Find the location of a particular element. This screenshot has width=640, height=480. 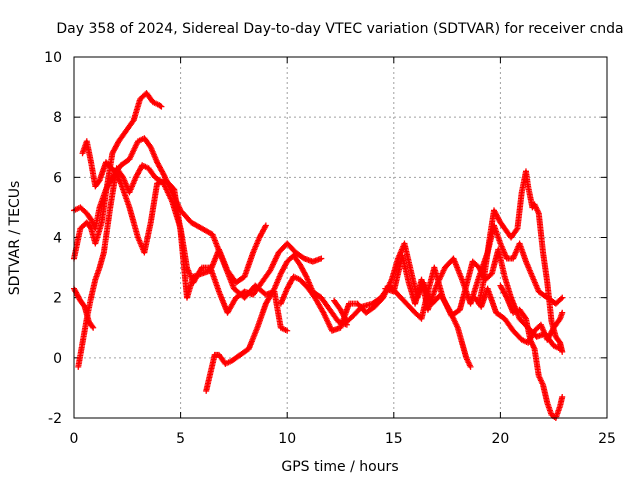

y-tick-label: -2 is located at coordinates (55, 419).